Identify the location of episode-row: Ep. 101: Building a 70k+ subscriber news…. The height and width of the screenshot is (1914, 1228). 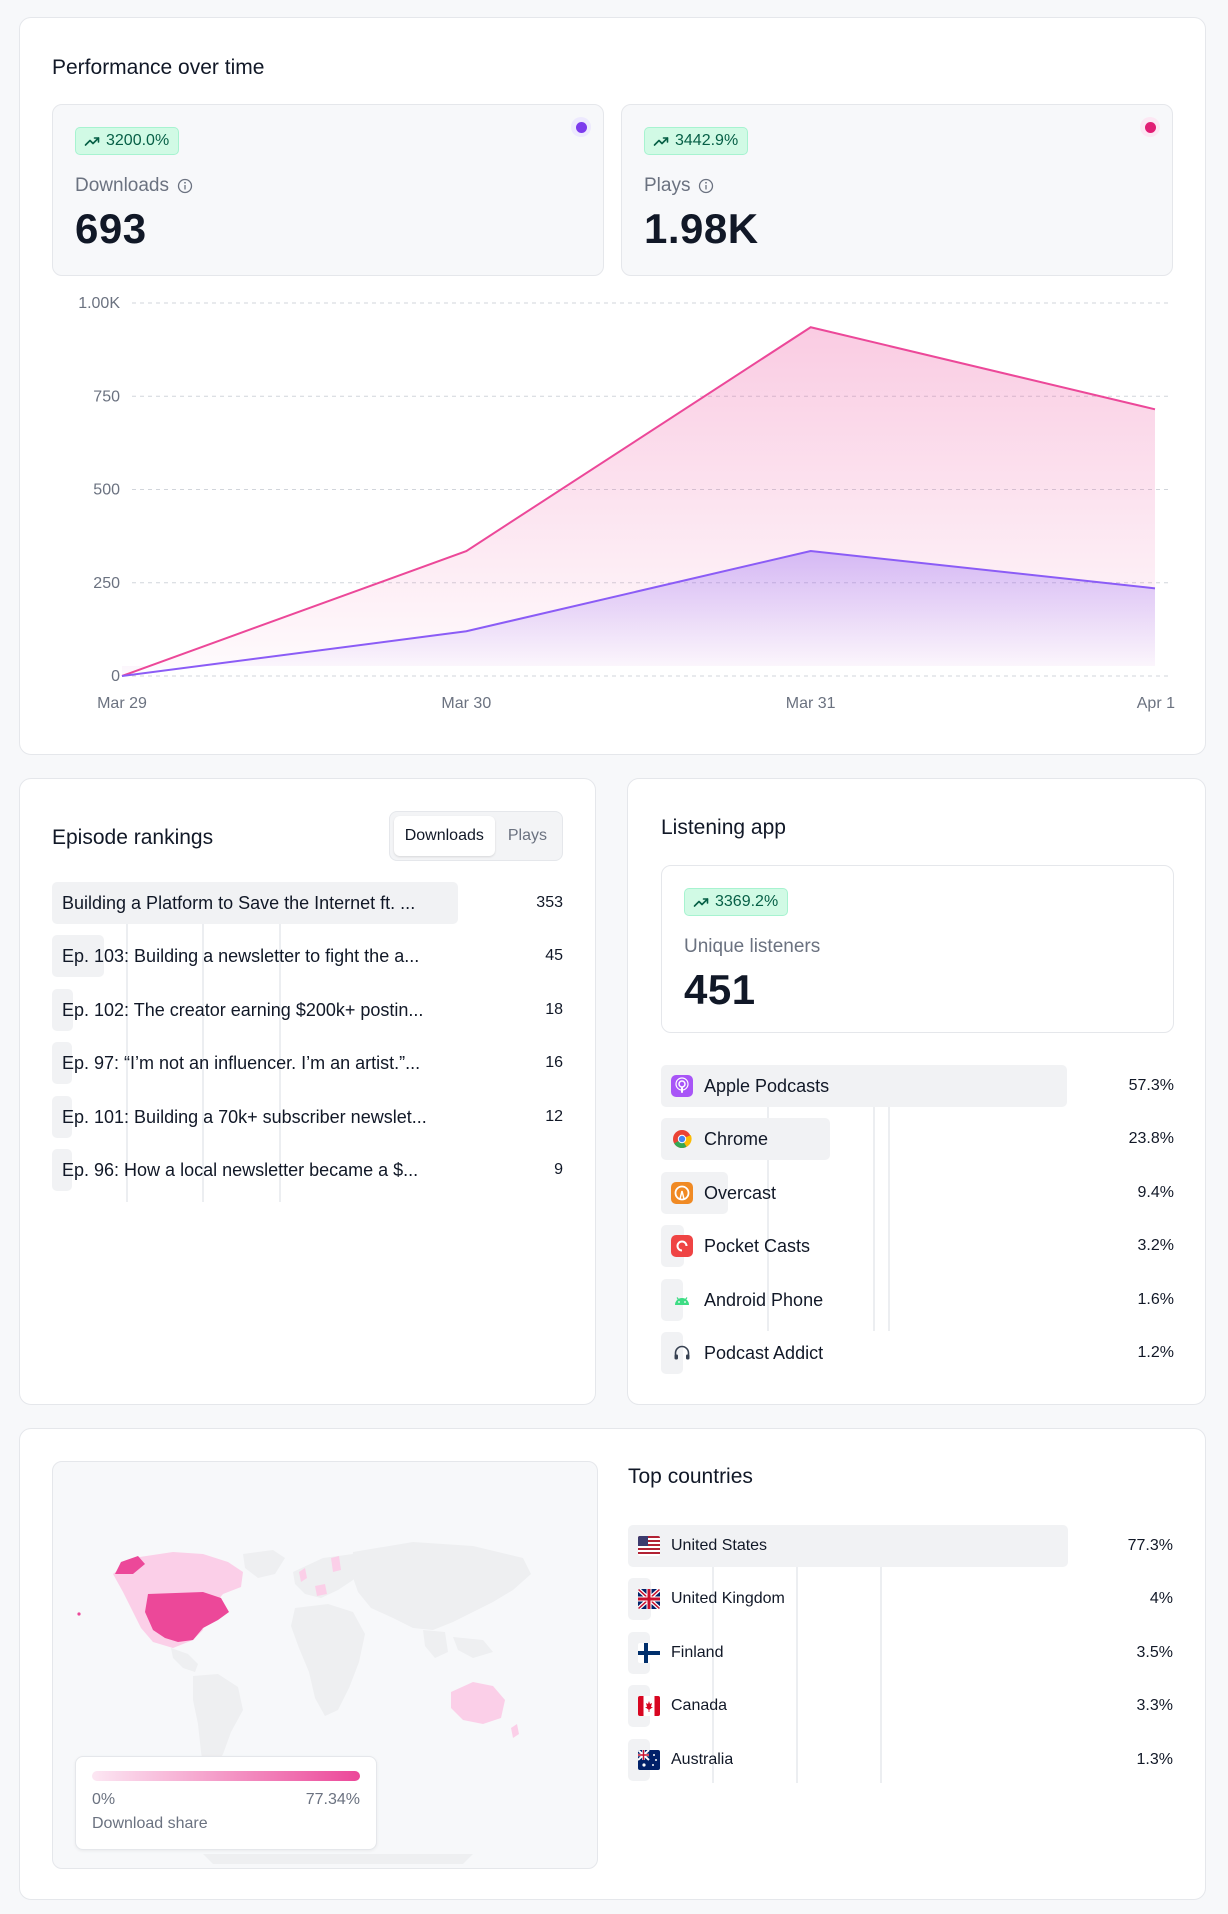
(307, 1116).